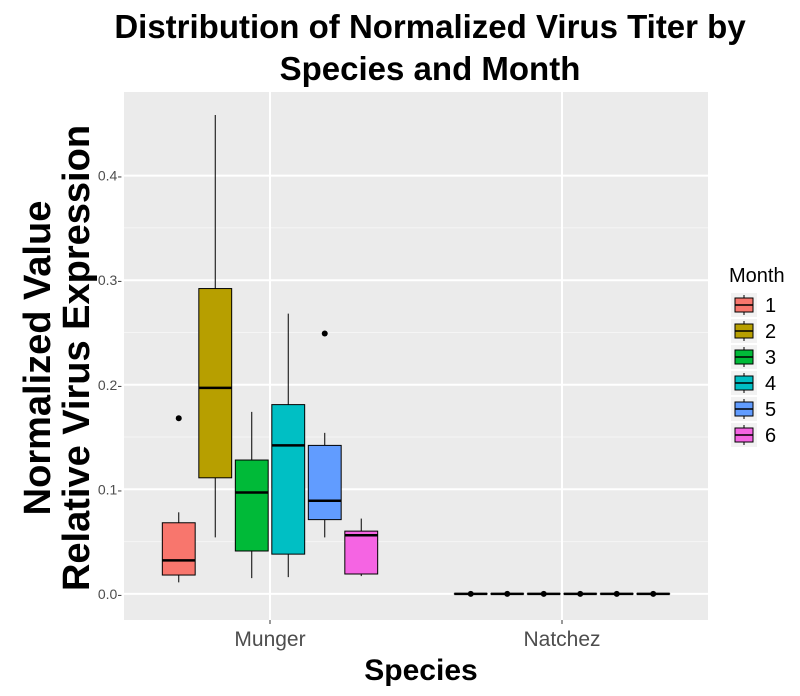  What do you see at coordinates (77, 358) in the screenshot?
I see `y-axis-title-line2: Relative Virus Expression` at bounding box center [77, 358].